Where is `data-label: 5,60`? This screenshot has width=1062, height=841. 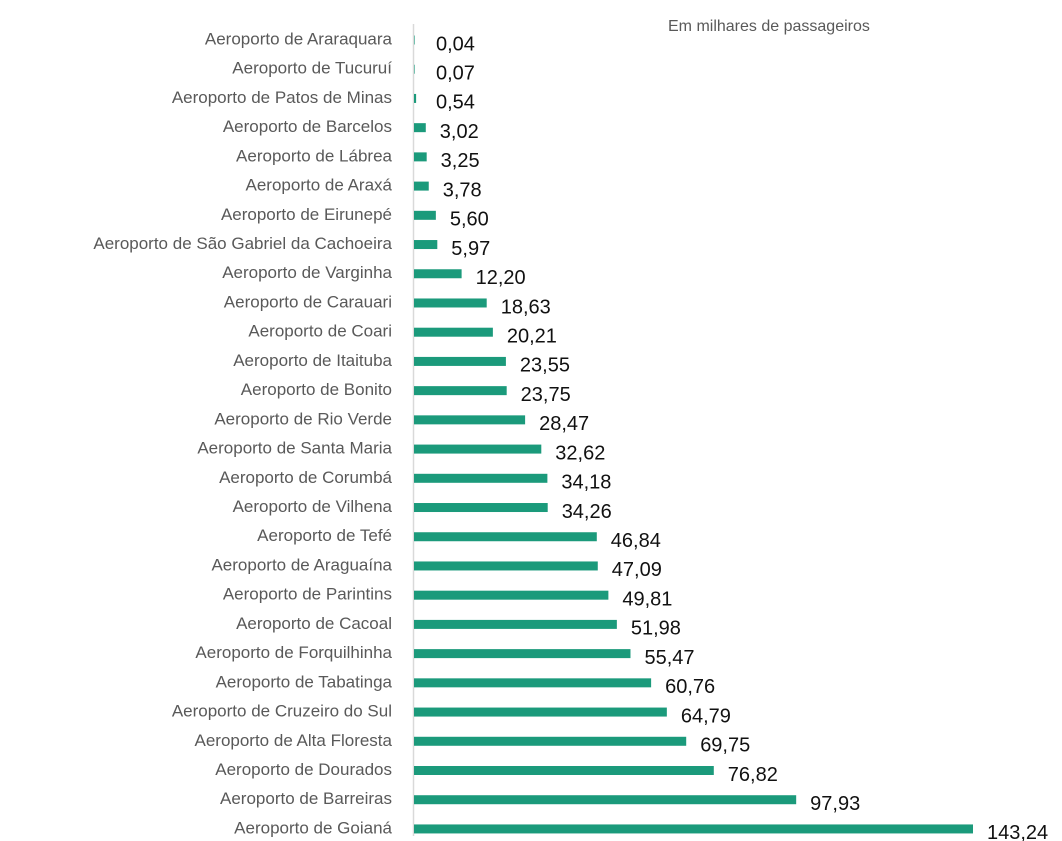 data-label: 5,60 is located at coordinates (469, 220).